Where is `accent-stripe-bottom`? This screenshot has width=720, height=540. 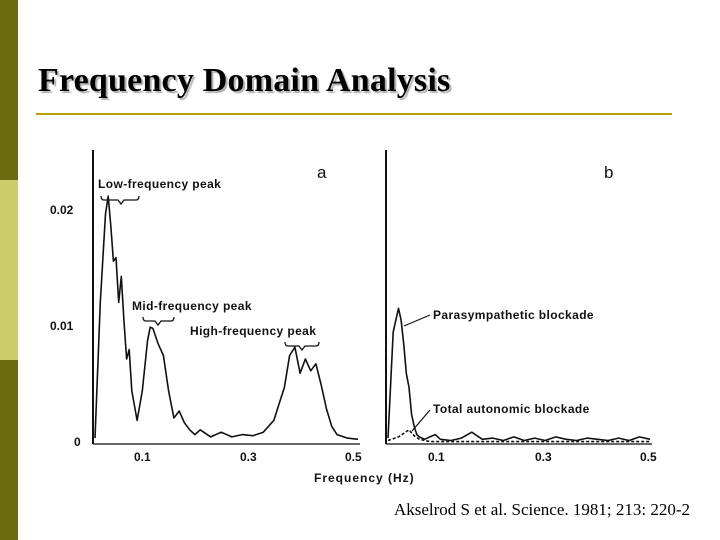 accent-stripe-bottom is located at coordinates (9, 450).